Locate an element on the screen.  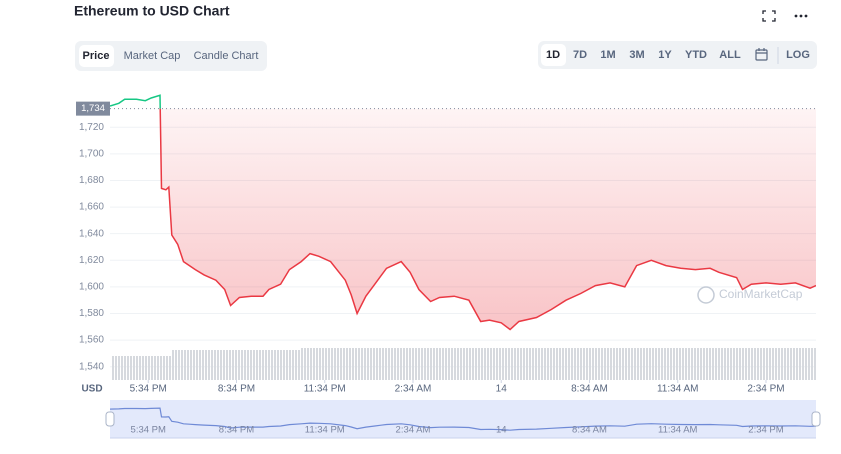
range-button: 1D is located at coordinates (553, 55).